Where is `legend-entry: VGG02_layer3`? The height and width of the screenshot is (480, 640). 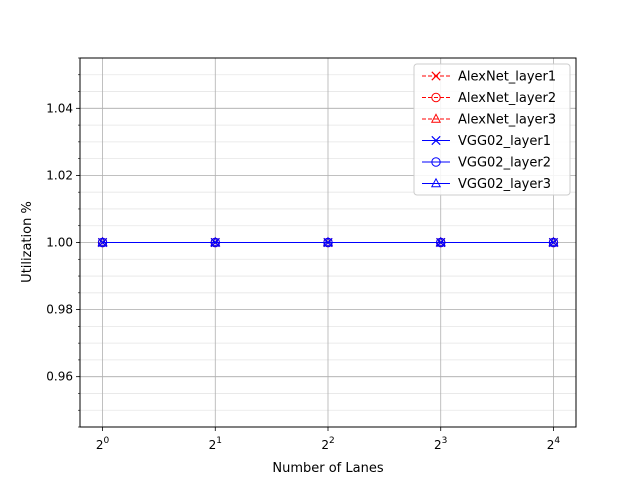
legend-entry: VGG02_layer3 is located at coordinates (486, 184).